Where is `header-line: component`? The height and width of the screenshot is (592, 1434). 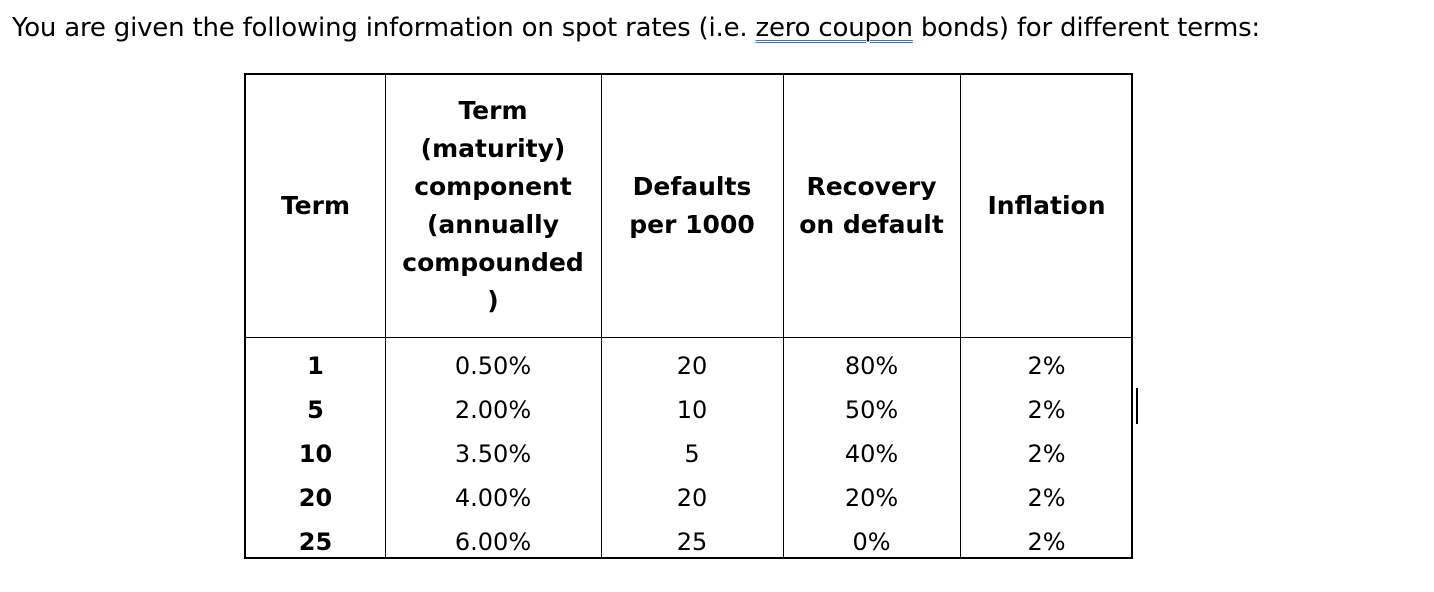 header-line: component is located at coordinates (493, 186).